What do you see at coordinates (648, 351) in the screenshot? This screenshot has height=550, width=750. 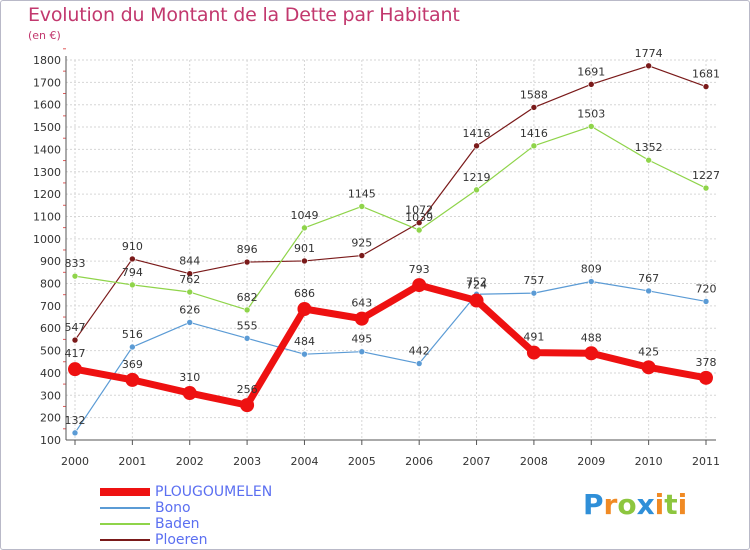 I see `data-label-plougoumelen: 425` at bounding box center [648, 351].